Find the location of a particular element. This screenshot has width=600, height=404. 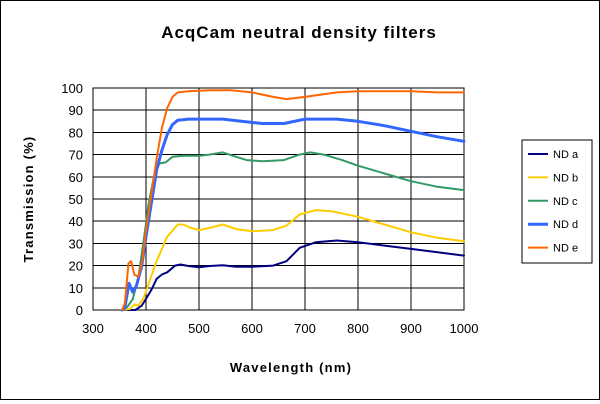

x-tick-label: 400 is located at coordinates (146, 328).